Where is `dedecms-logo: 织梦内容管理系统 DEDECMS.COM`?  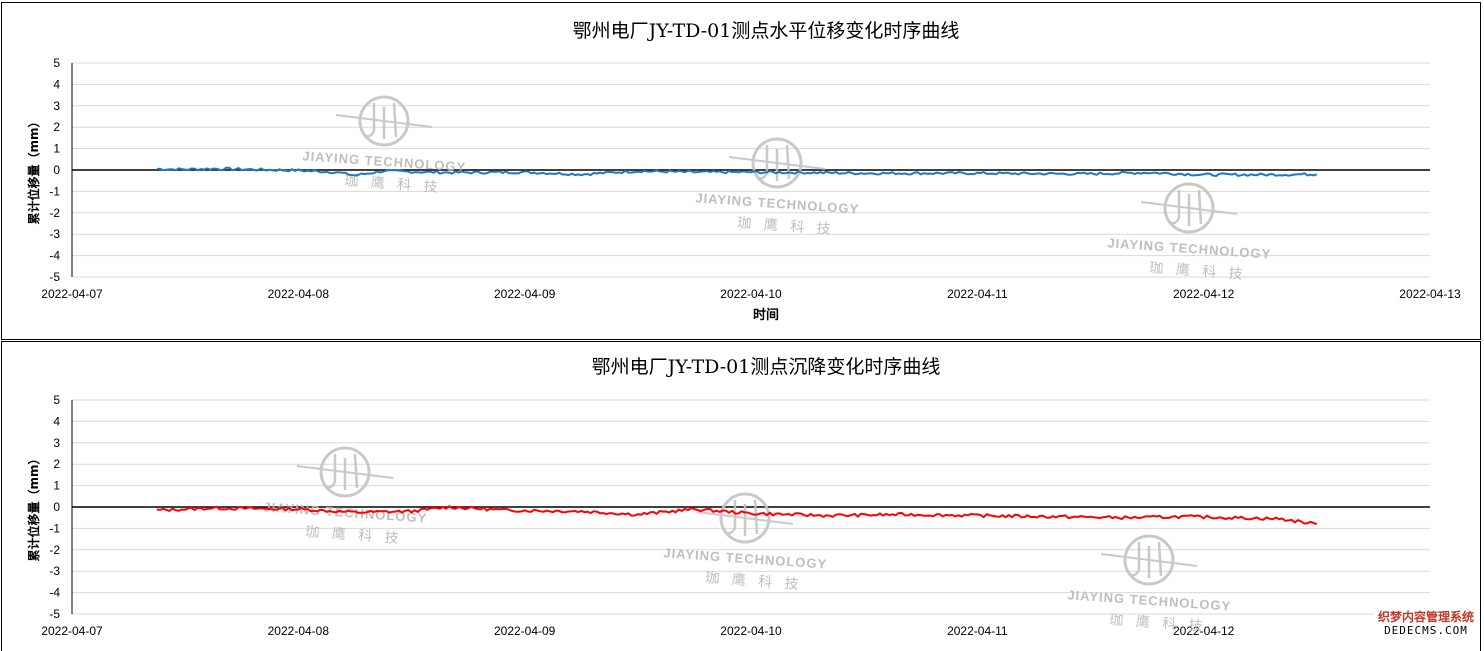
dedecms-logo: 织梦内容管理系统 DEDECMS.COM is located at coordinates (1426, 623).